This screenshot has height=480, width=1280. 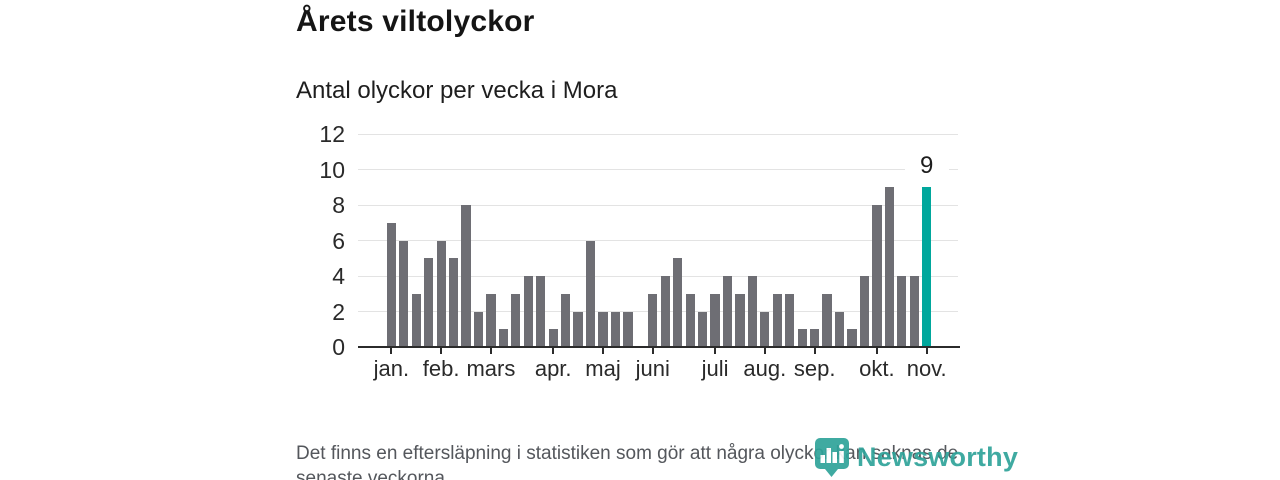 I want to click on chart-bar-highlight, so click(x=927, y=267).